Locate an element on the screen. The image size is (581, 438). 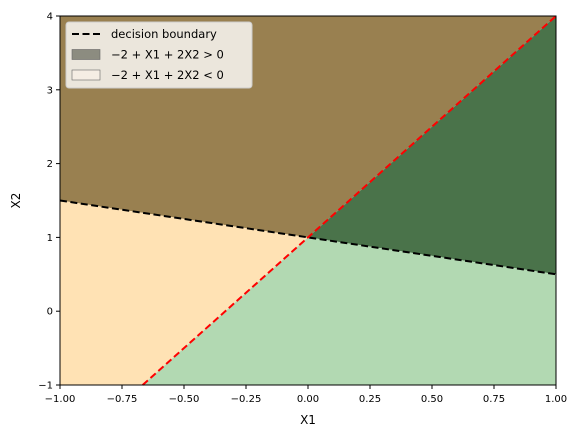
x-axis: −1.00 −0.75 −0.50 −0.25 0.00 0.25 0.50 0.75 1.00 is located at coordinates (306, 395).